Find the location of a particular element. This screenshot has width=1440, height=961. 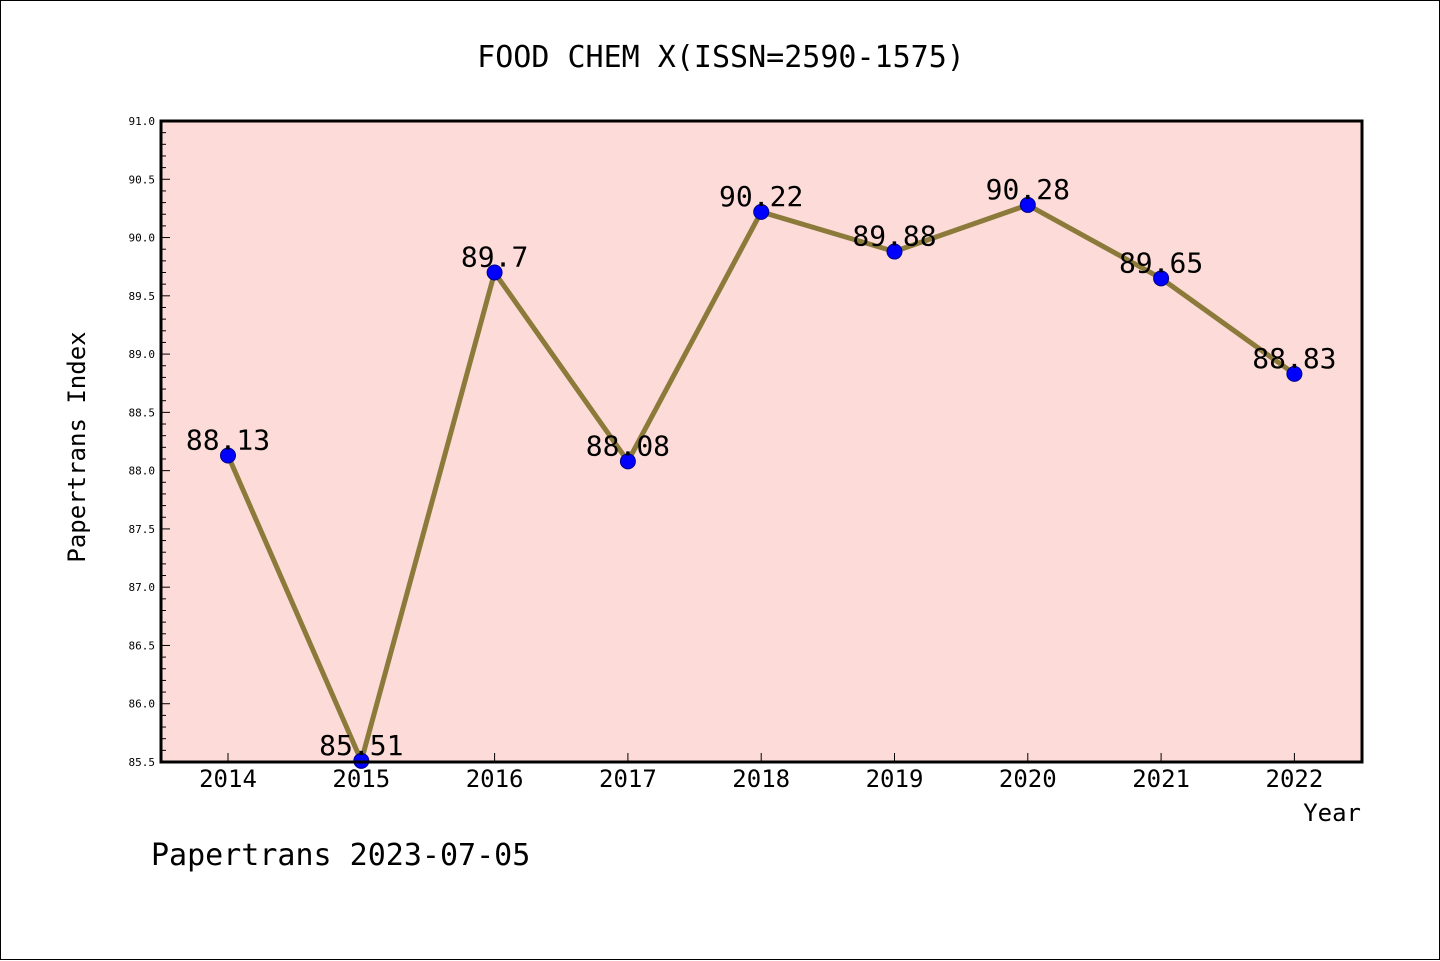

x-tick-label: 2019 is located at coordinates (895, 779).